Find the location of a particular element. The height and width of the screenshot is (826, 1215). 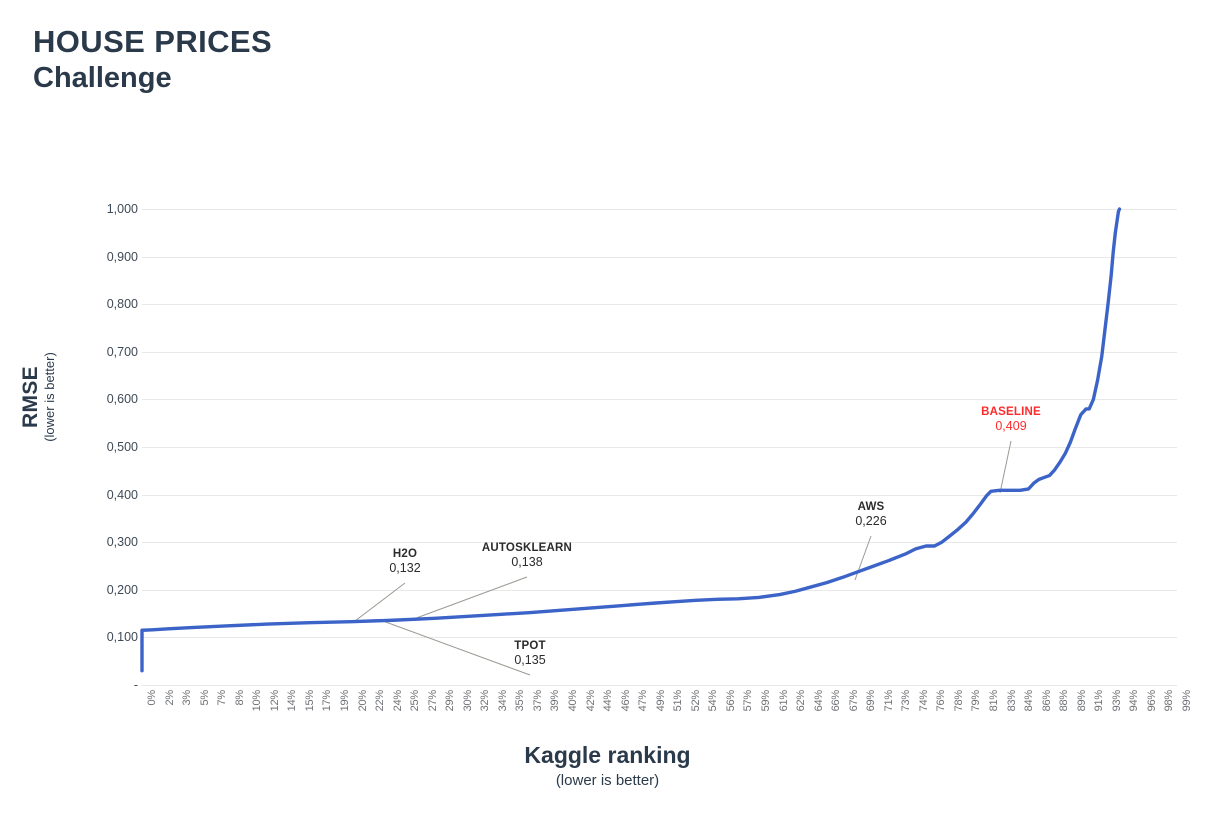

x-tick-label: 86% is located at coordinates (1046, 701).